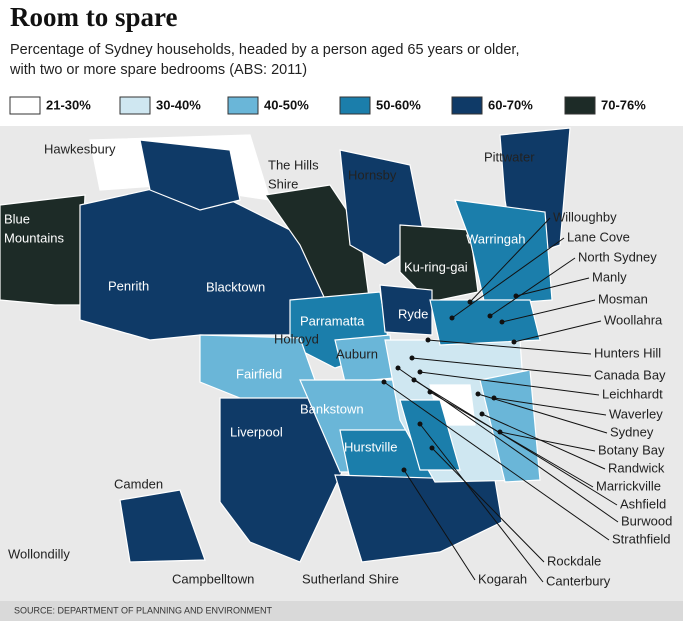  What do you see at coordinates (502, 578) in the screenshot?
I see `region-label: Kogarah` at bounding box center [502, 578].